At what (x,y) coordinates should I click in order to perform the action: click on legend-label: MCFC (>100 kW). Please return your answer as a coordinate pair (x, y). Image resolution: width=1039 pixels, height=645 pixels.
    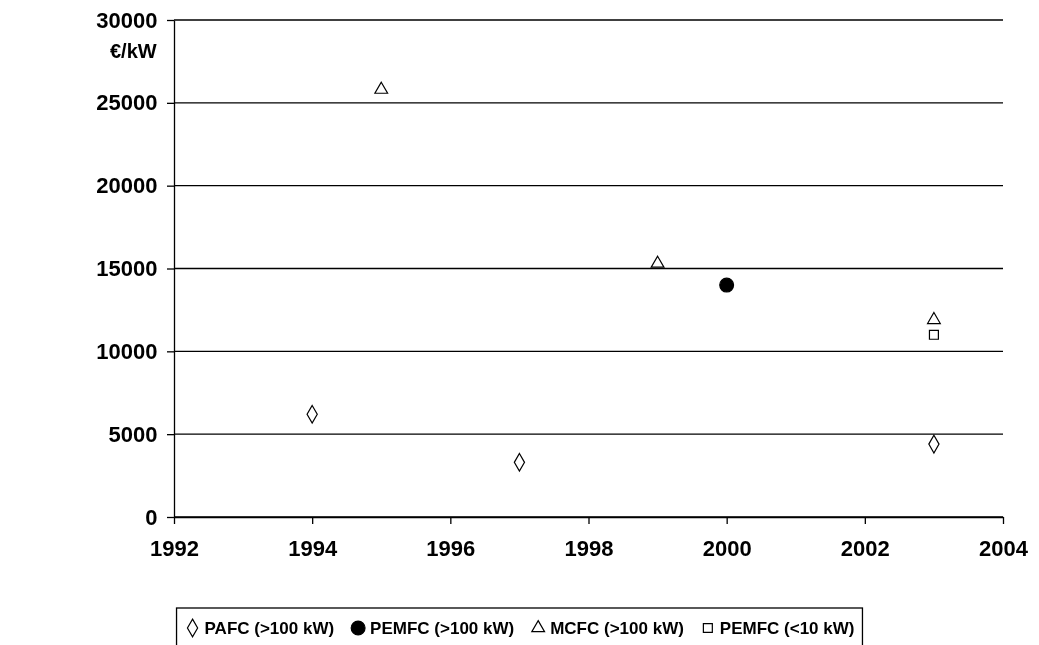
    Looking at the image, I should click on (617, 628).